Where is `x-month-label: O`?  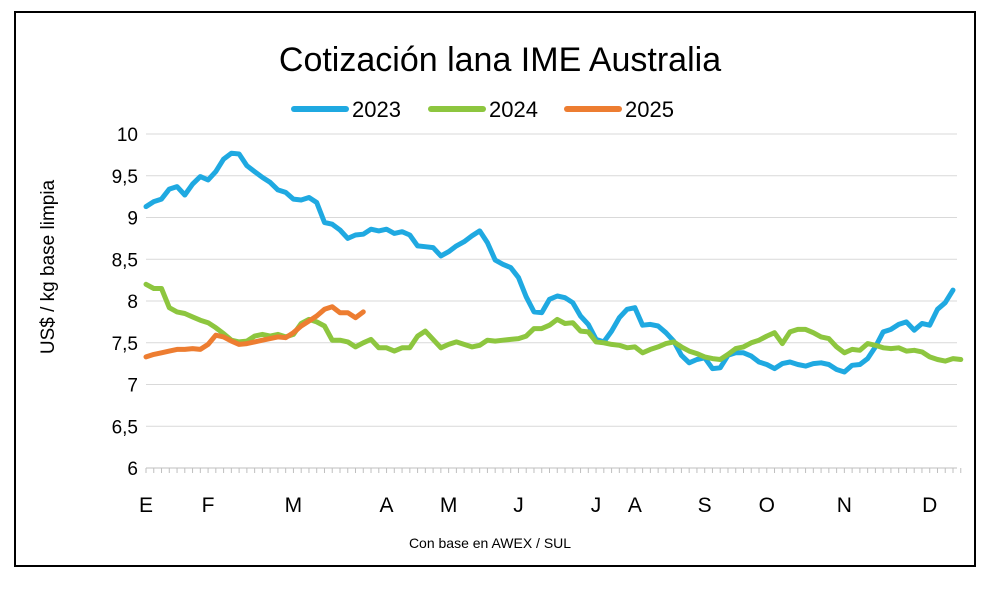
x-month-label: O is located at coordinates (767, 505).